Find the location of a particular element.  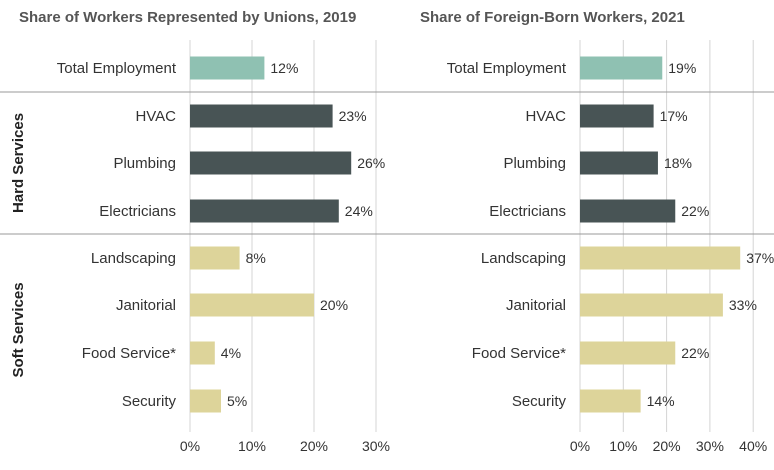

value-label: 20% is located at coordinates (334, 305).